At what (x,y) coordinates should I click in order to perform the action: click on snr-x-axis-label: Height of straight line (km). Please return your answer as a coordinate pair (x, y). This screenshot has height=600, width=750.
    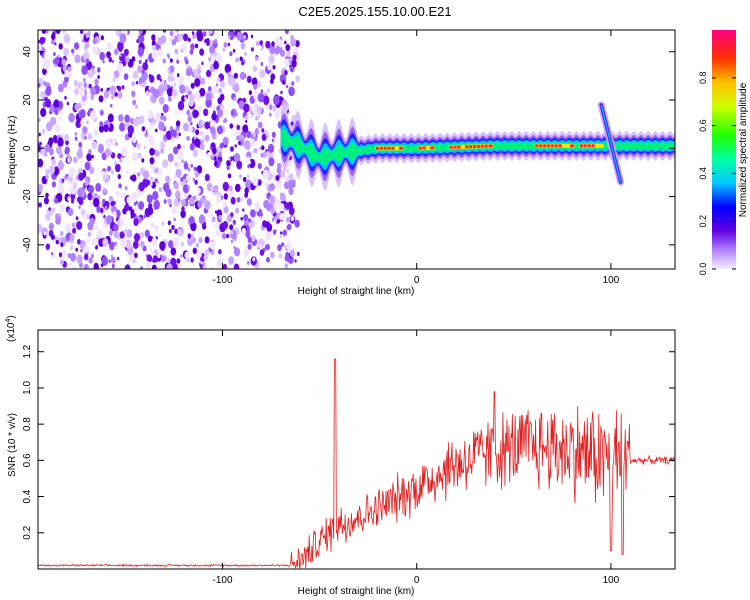
    Looking at the image, I should click on (356, 591).